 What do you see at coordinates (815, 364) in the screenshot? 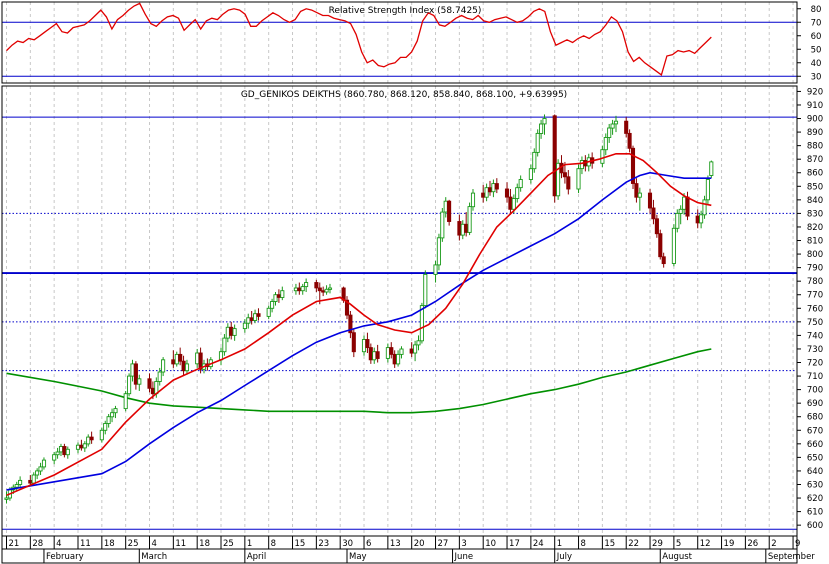
I see `price-tick-label: 720` at bounding box center [815, 364].